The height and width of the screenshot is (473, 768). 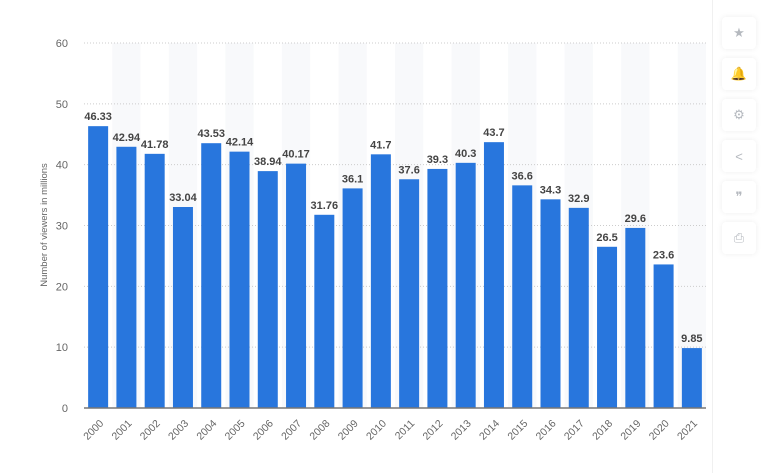 I want to click on x-tick-label: 2007, so click(x=291, y=430).